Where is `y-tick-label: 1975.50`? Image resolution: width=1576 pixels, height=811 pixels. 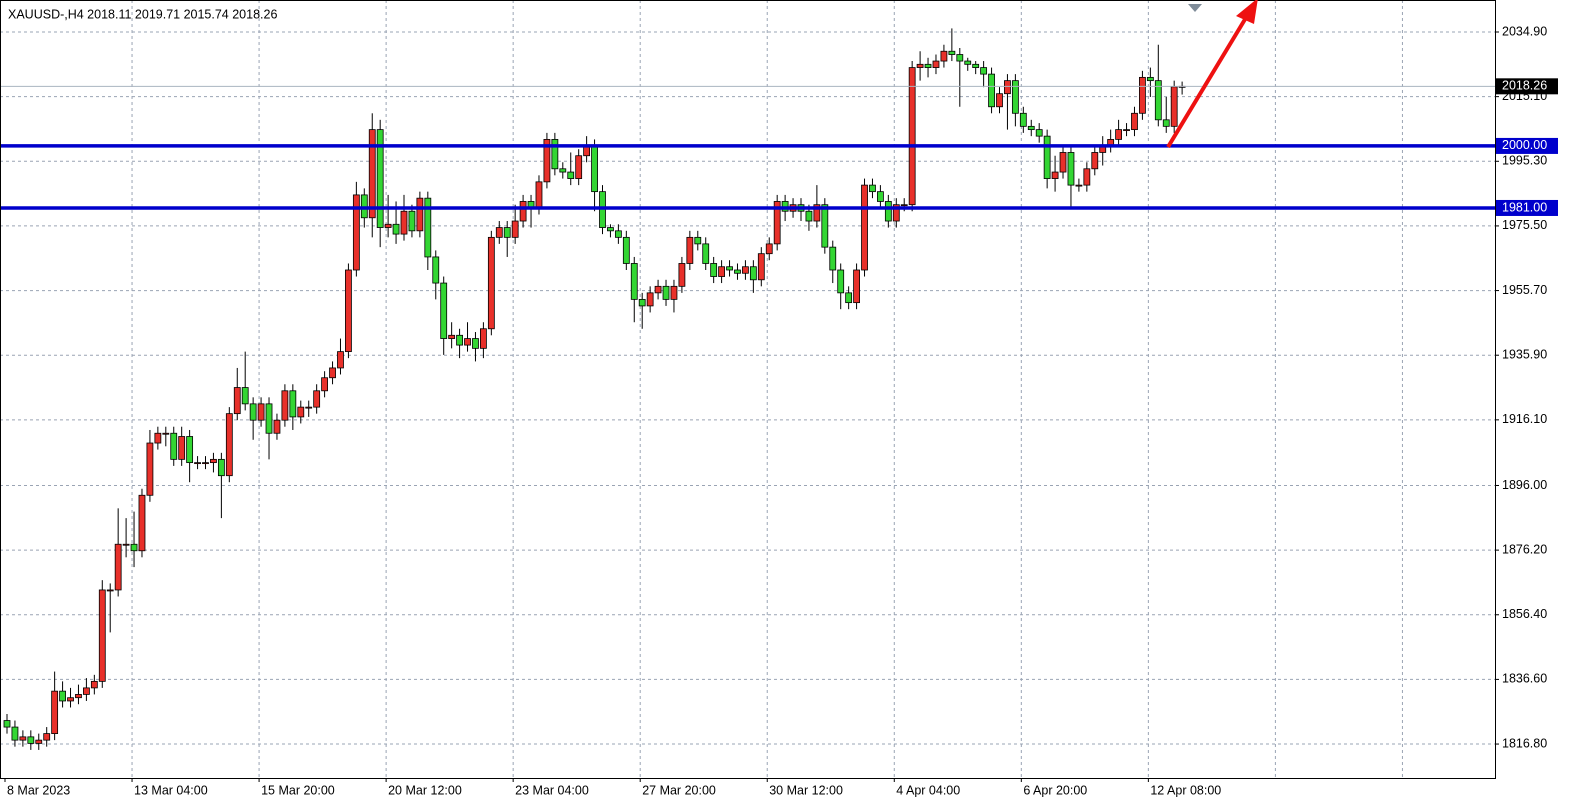 y-tick-label: 1975.50 is located at coordinates (1524, 225).